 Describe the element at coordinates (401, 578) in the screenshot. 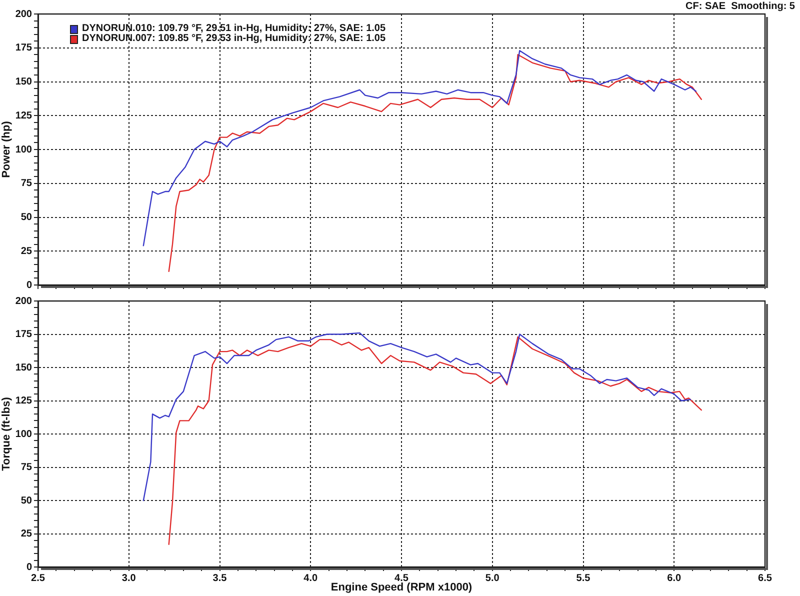

I see `x-tick-label: 4.5` at that location.